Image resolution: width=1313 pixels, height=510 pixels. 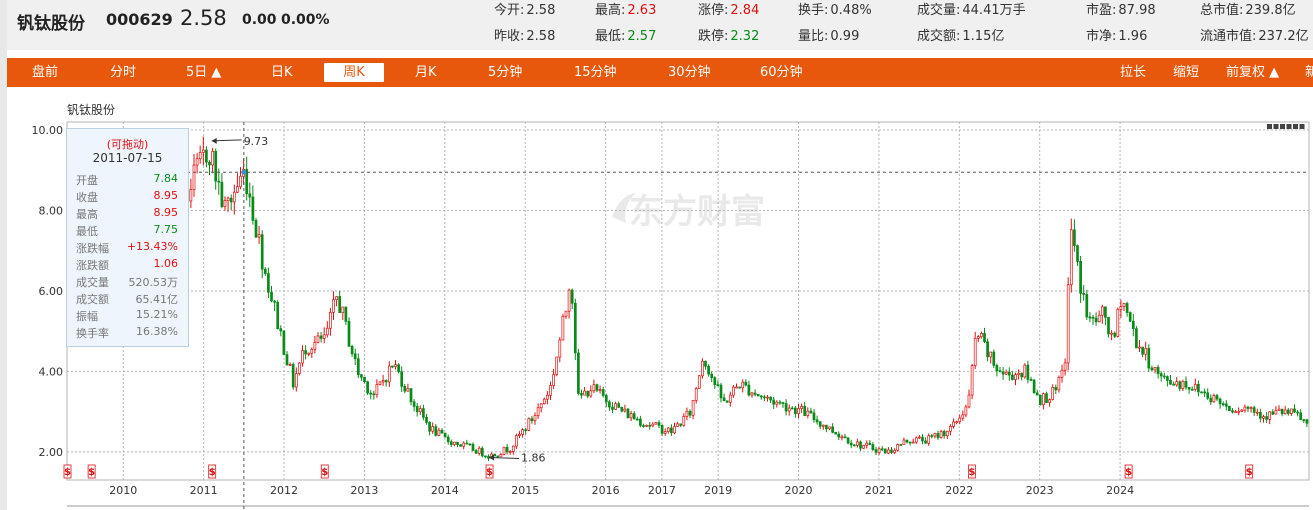 What do you see at coordinates (1309, 72) in the screenshot?
I see `tab-right-3: 新` at bounding box center [1309, 72].